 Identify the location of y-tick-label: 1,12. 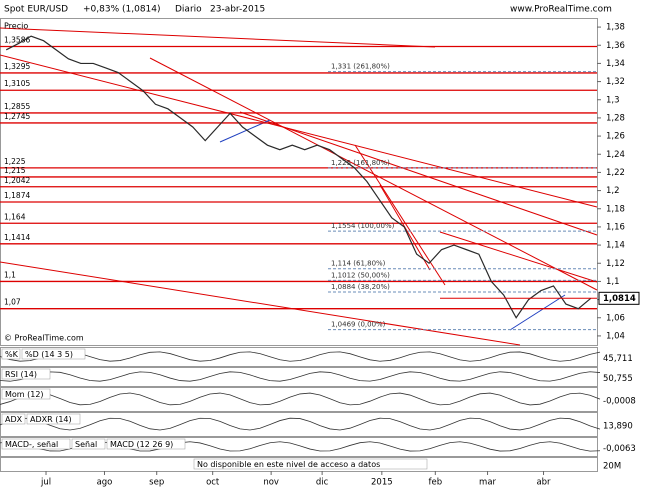
(615, 264).